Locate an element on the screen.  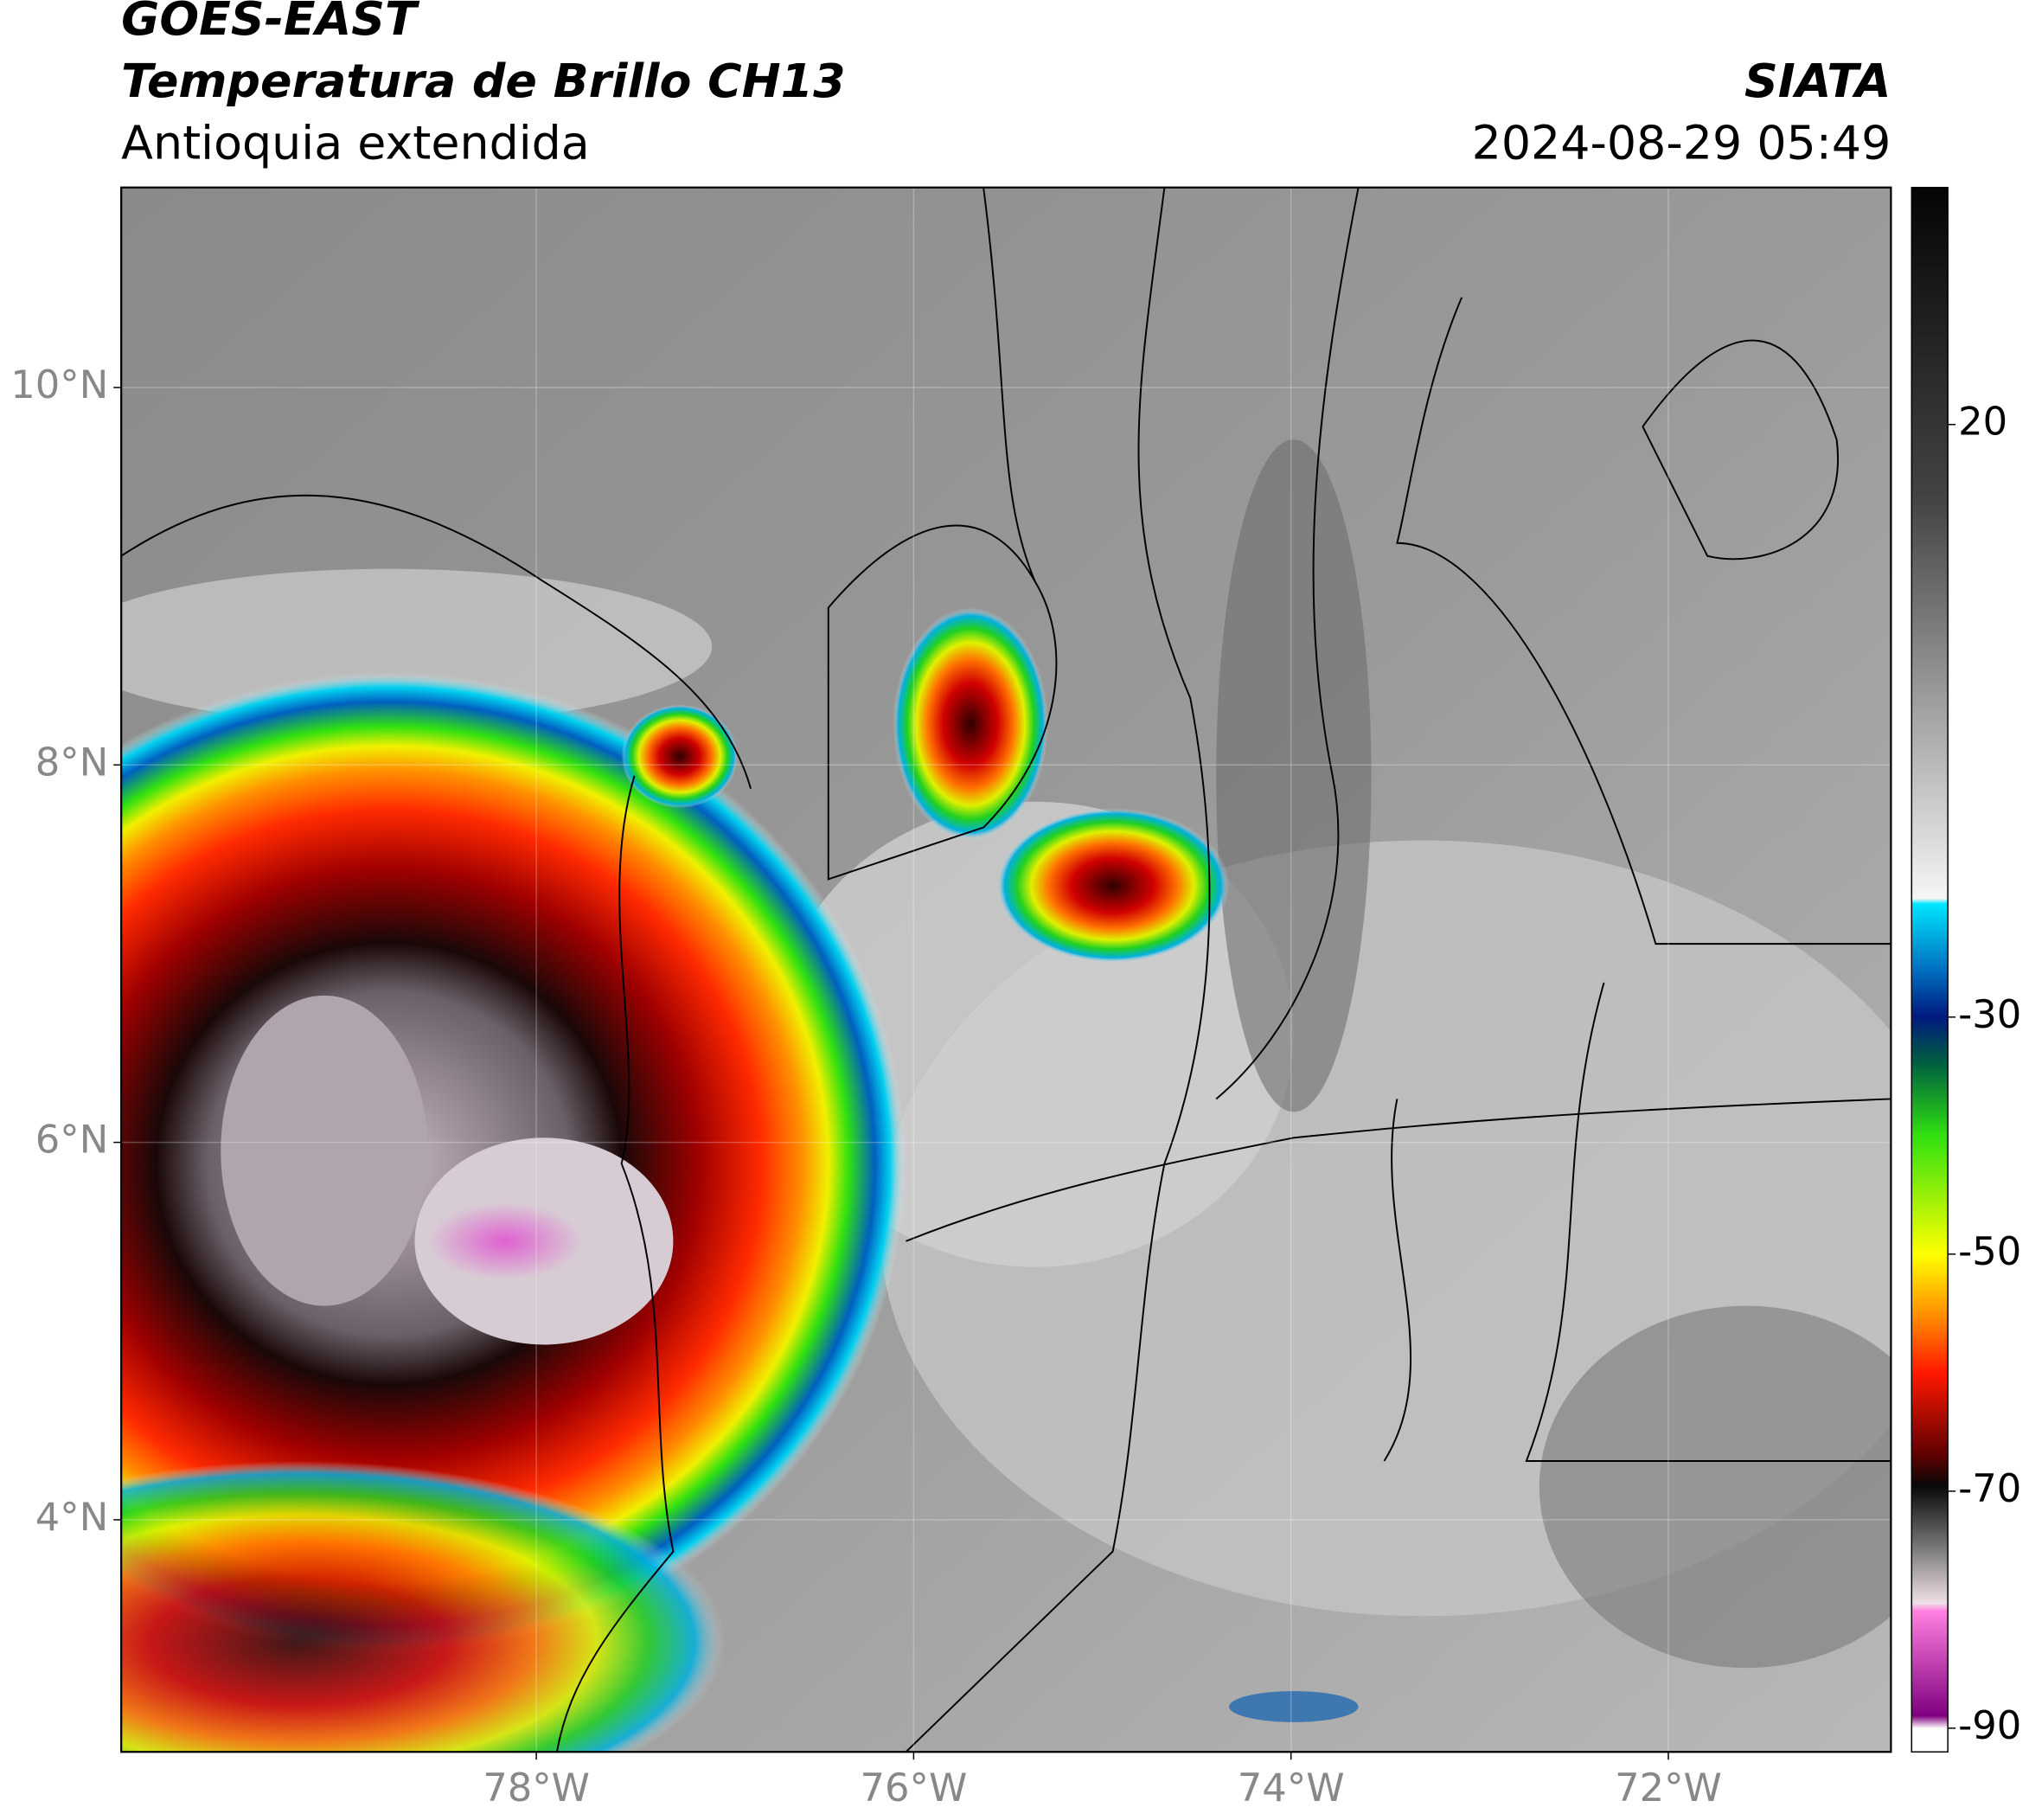
x-tick-label: 78°W is located at coordinates (536, 1787).